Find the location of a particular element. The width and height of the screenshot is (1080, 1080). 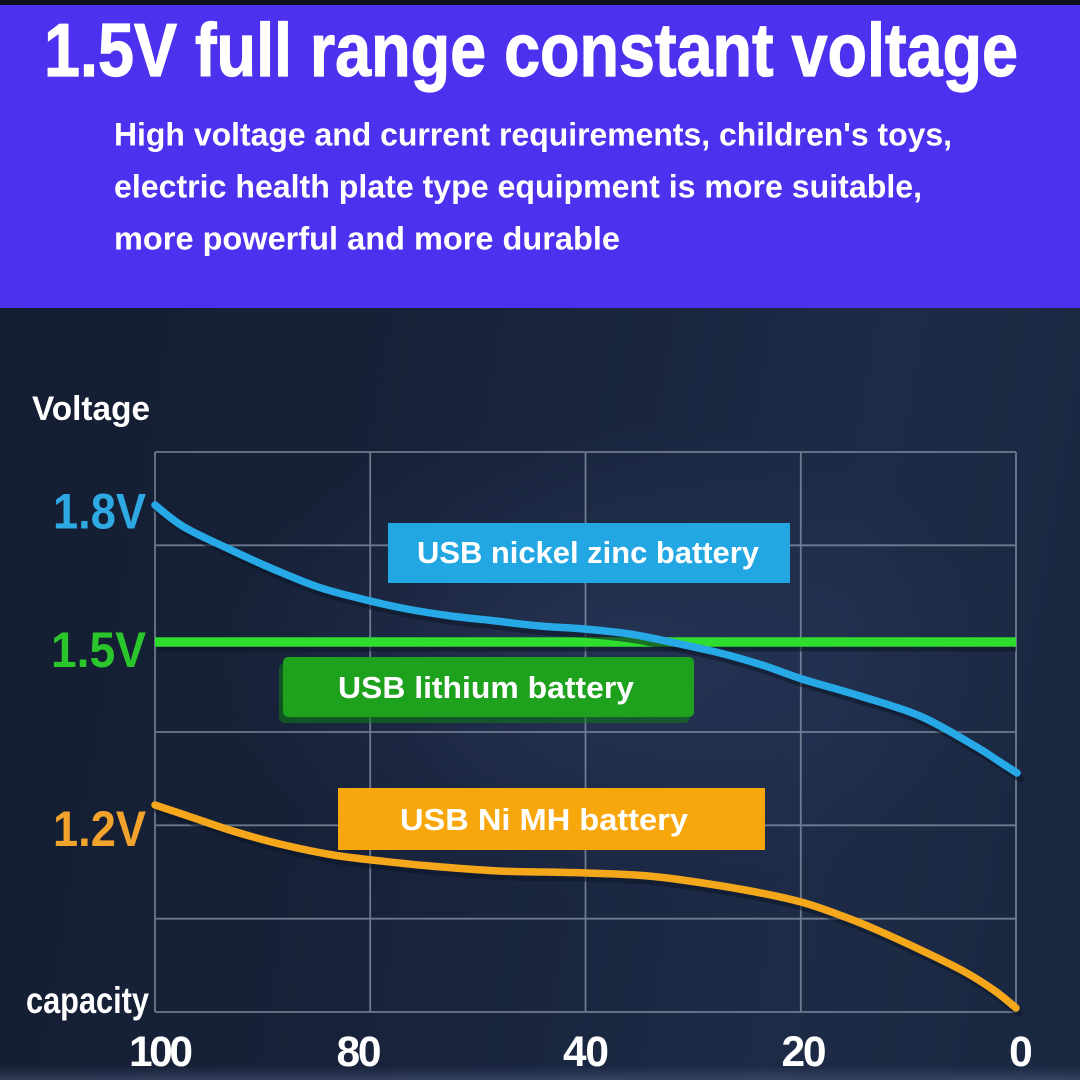

svg-text: USB nickel zinc battery is located at coordinates (588, 552).